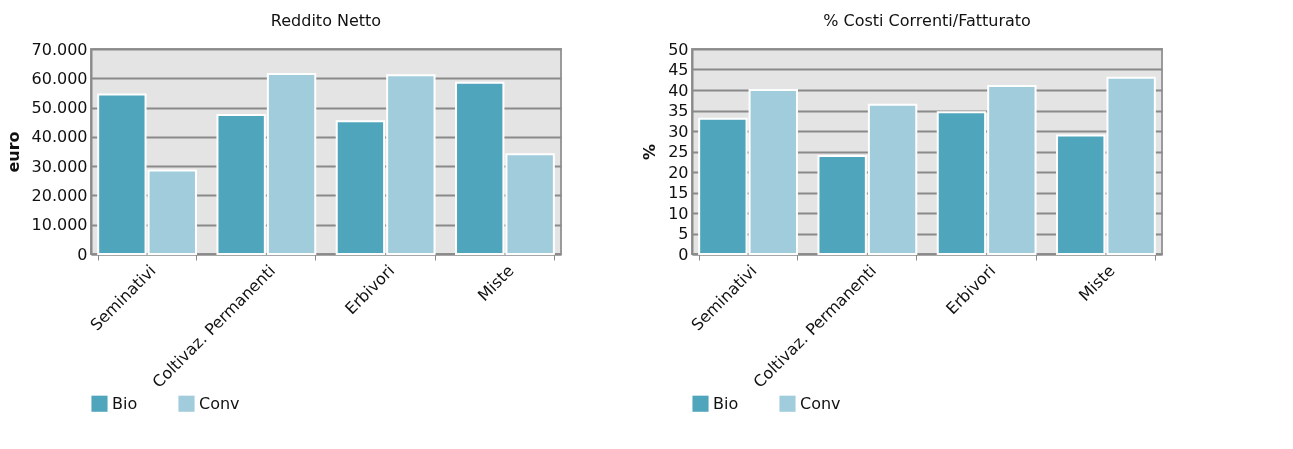 Image resolution: width=1293 pixels, height=449 pixels. Describe the element at coordinates (326, 20) in the screenshot. I see `chart-title: Reddito Netto` at that location.